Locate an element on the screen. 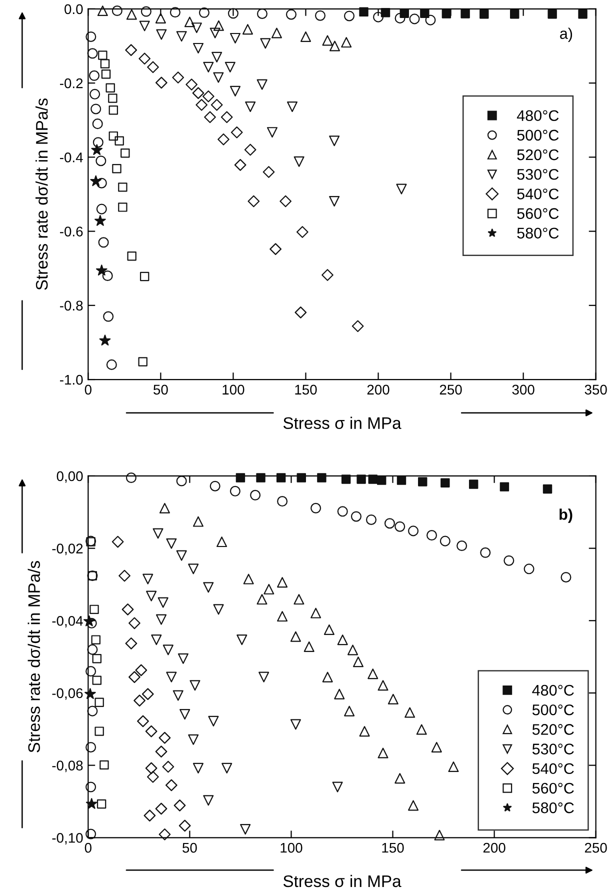 The image size is (608, 893). annotation: b) is located at coordinates (566, 515).